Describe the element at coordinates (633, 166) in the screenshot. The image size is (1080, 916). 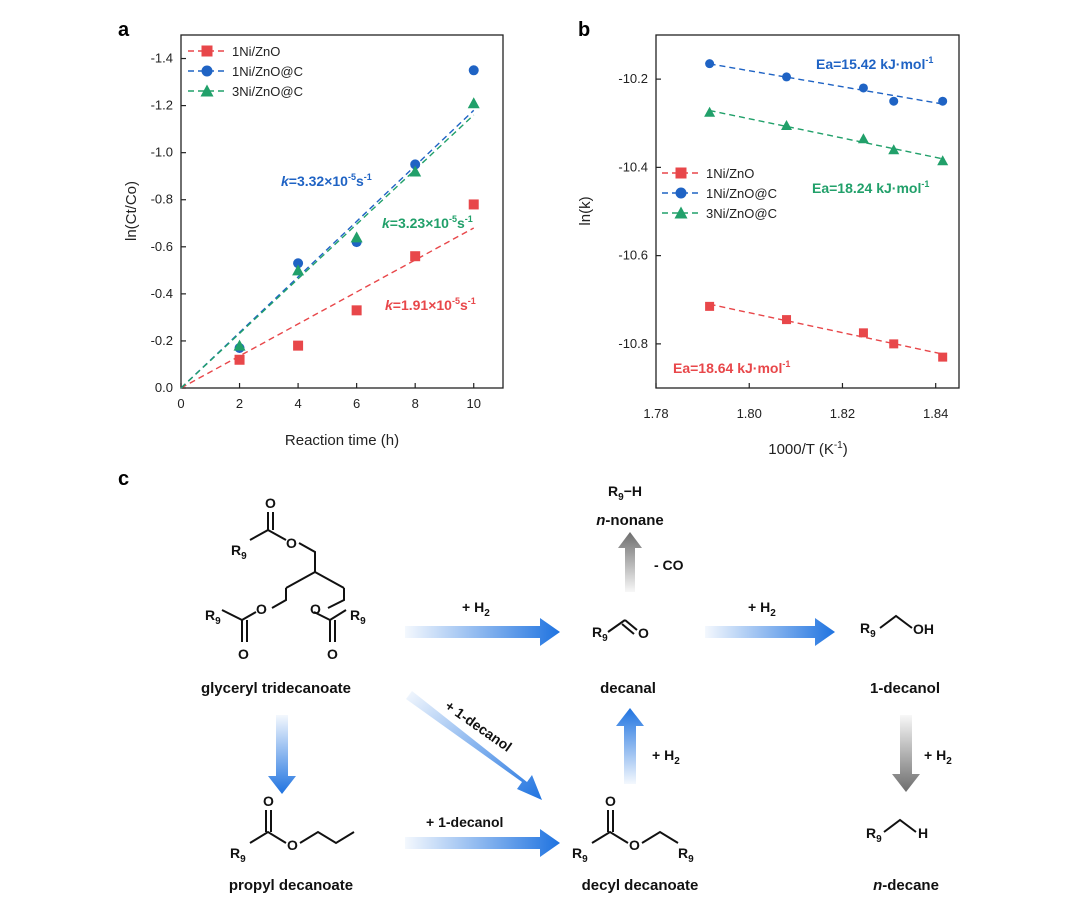
I see `y-tick-label: -10.4` at that location.